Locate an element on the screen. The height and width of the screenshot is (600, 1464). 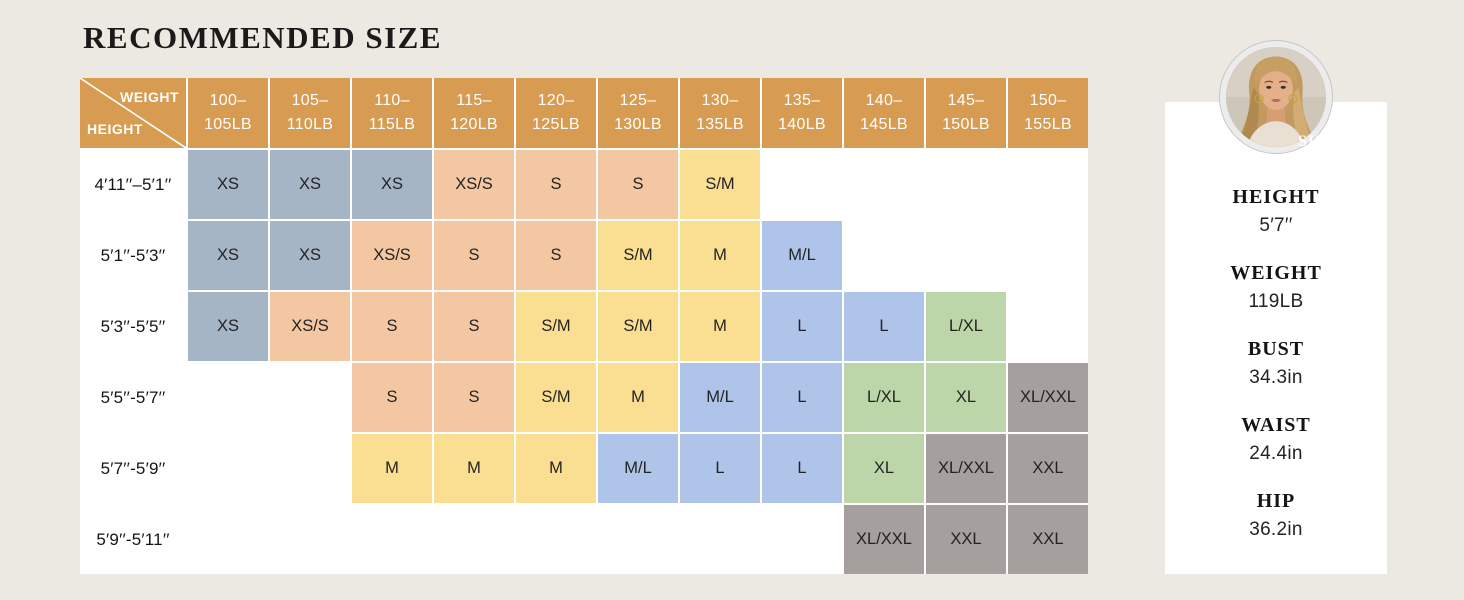
weight-column-header: 105– 110LB is located at coordinates (310, 113).